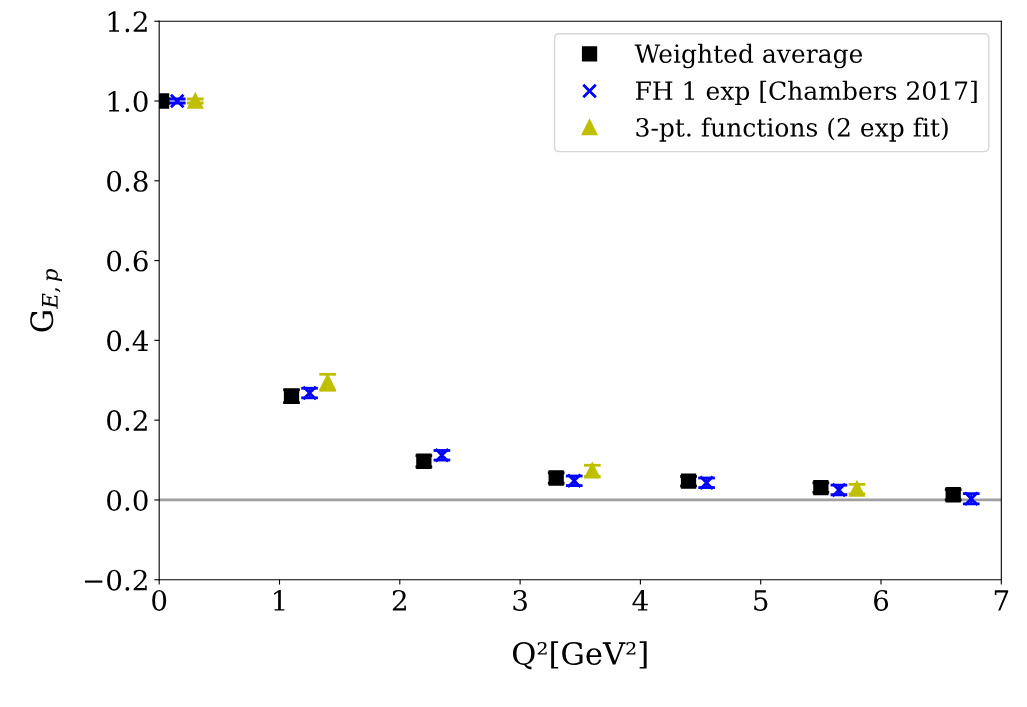  I want to click on y-tick-label: 0.2, so click(127, 421).